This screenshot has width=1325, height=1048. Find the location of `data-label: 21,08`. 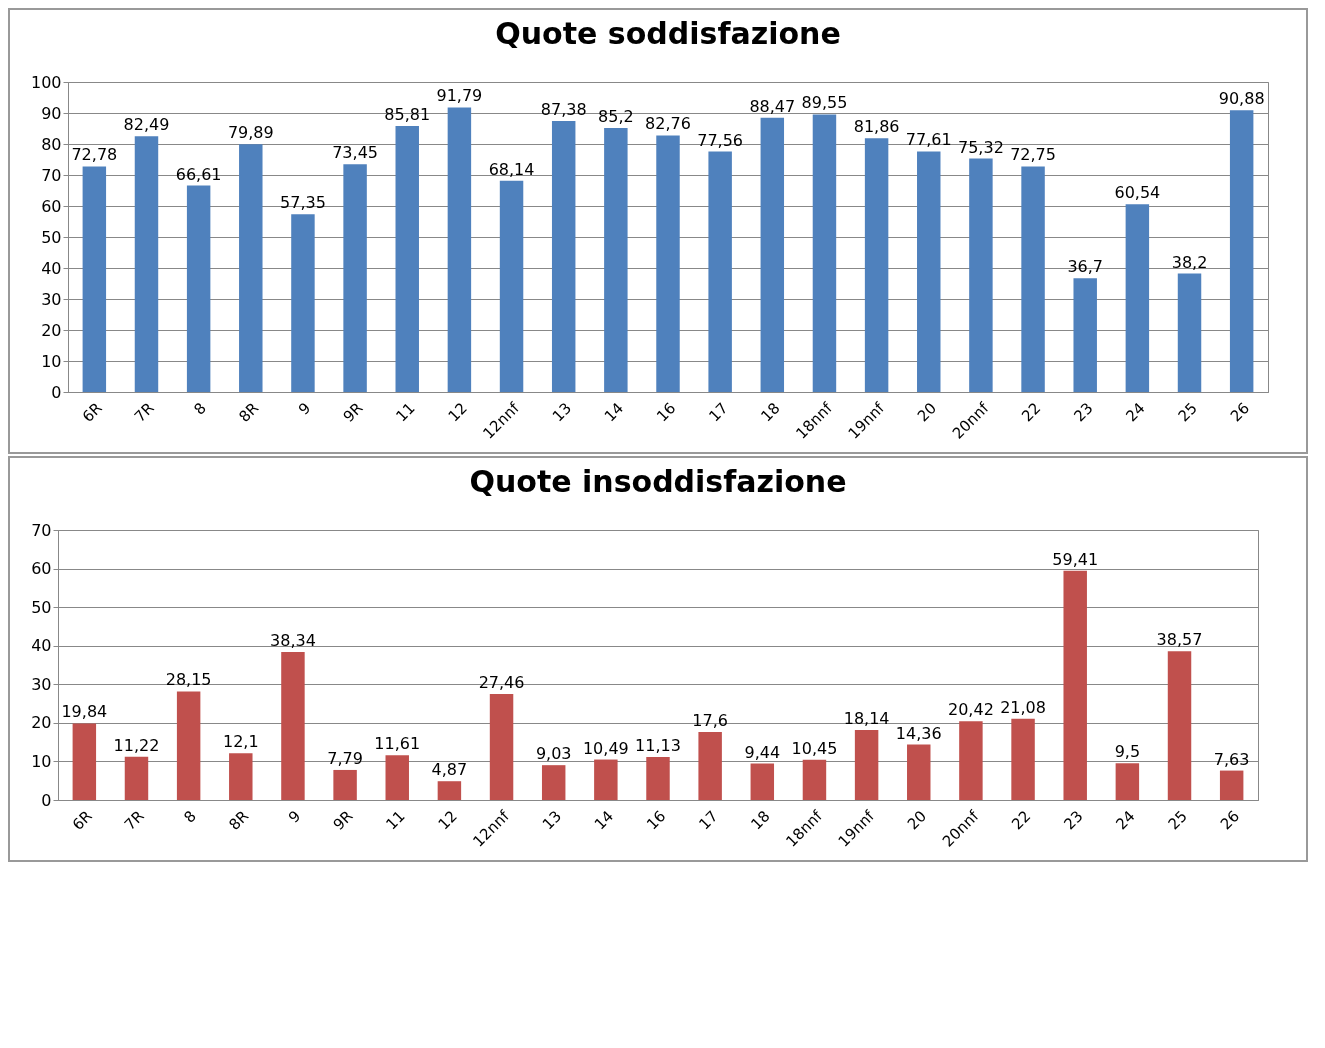

data-label: 21,08 is located at coordinates (1023, 707).